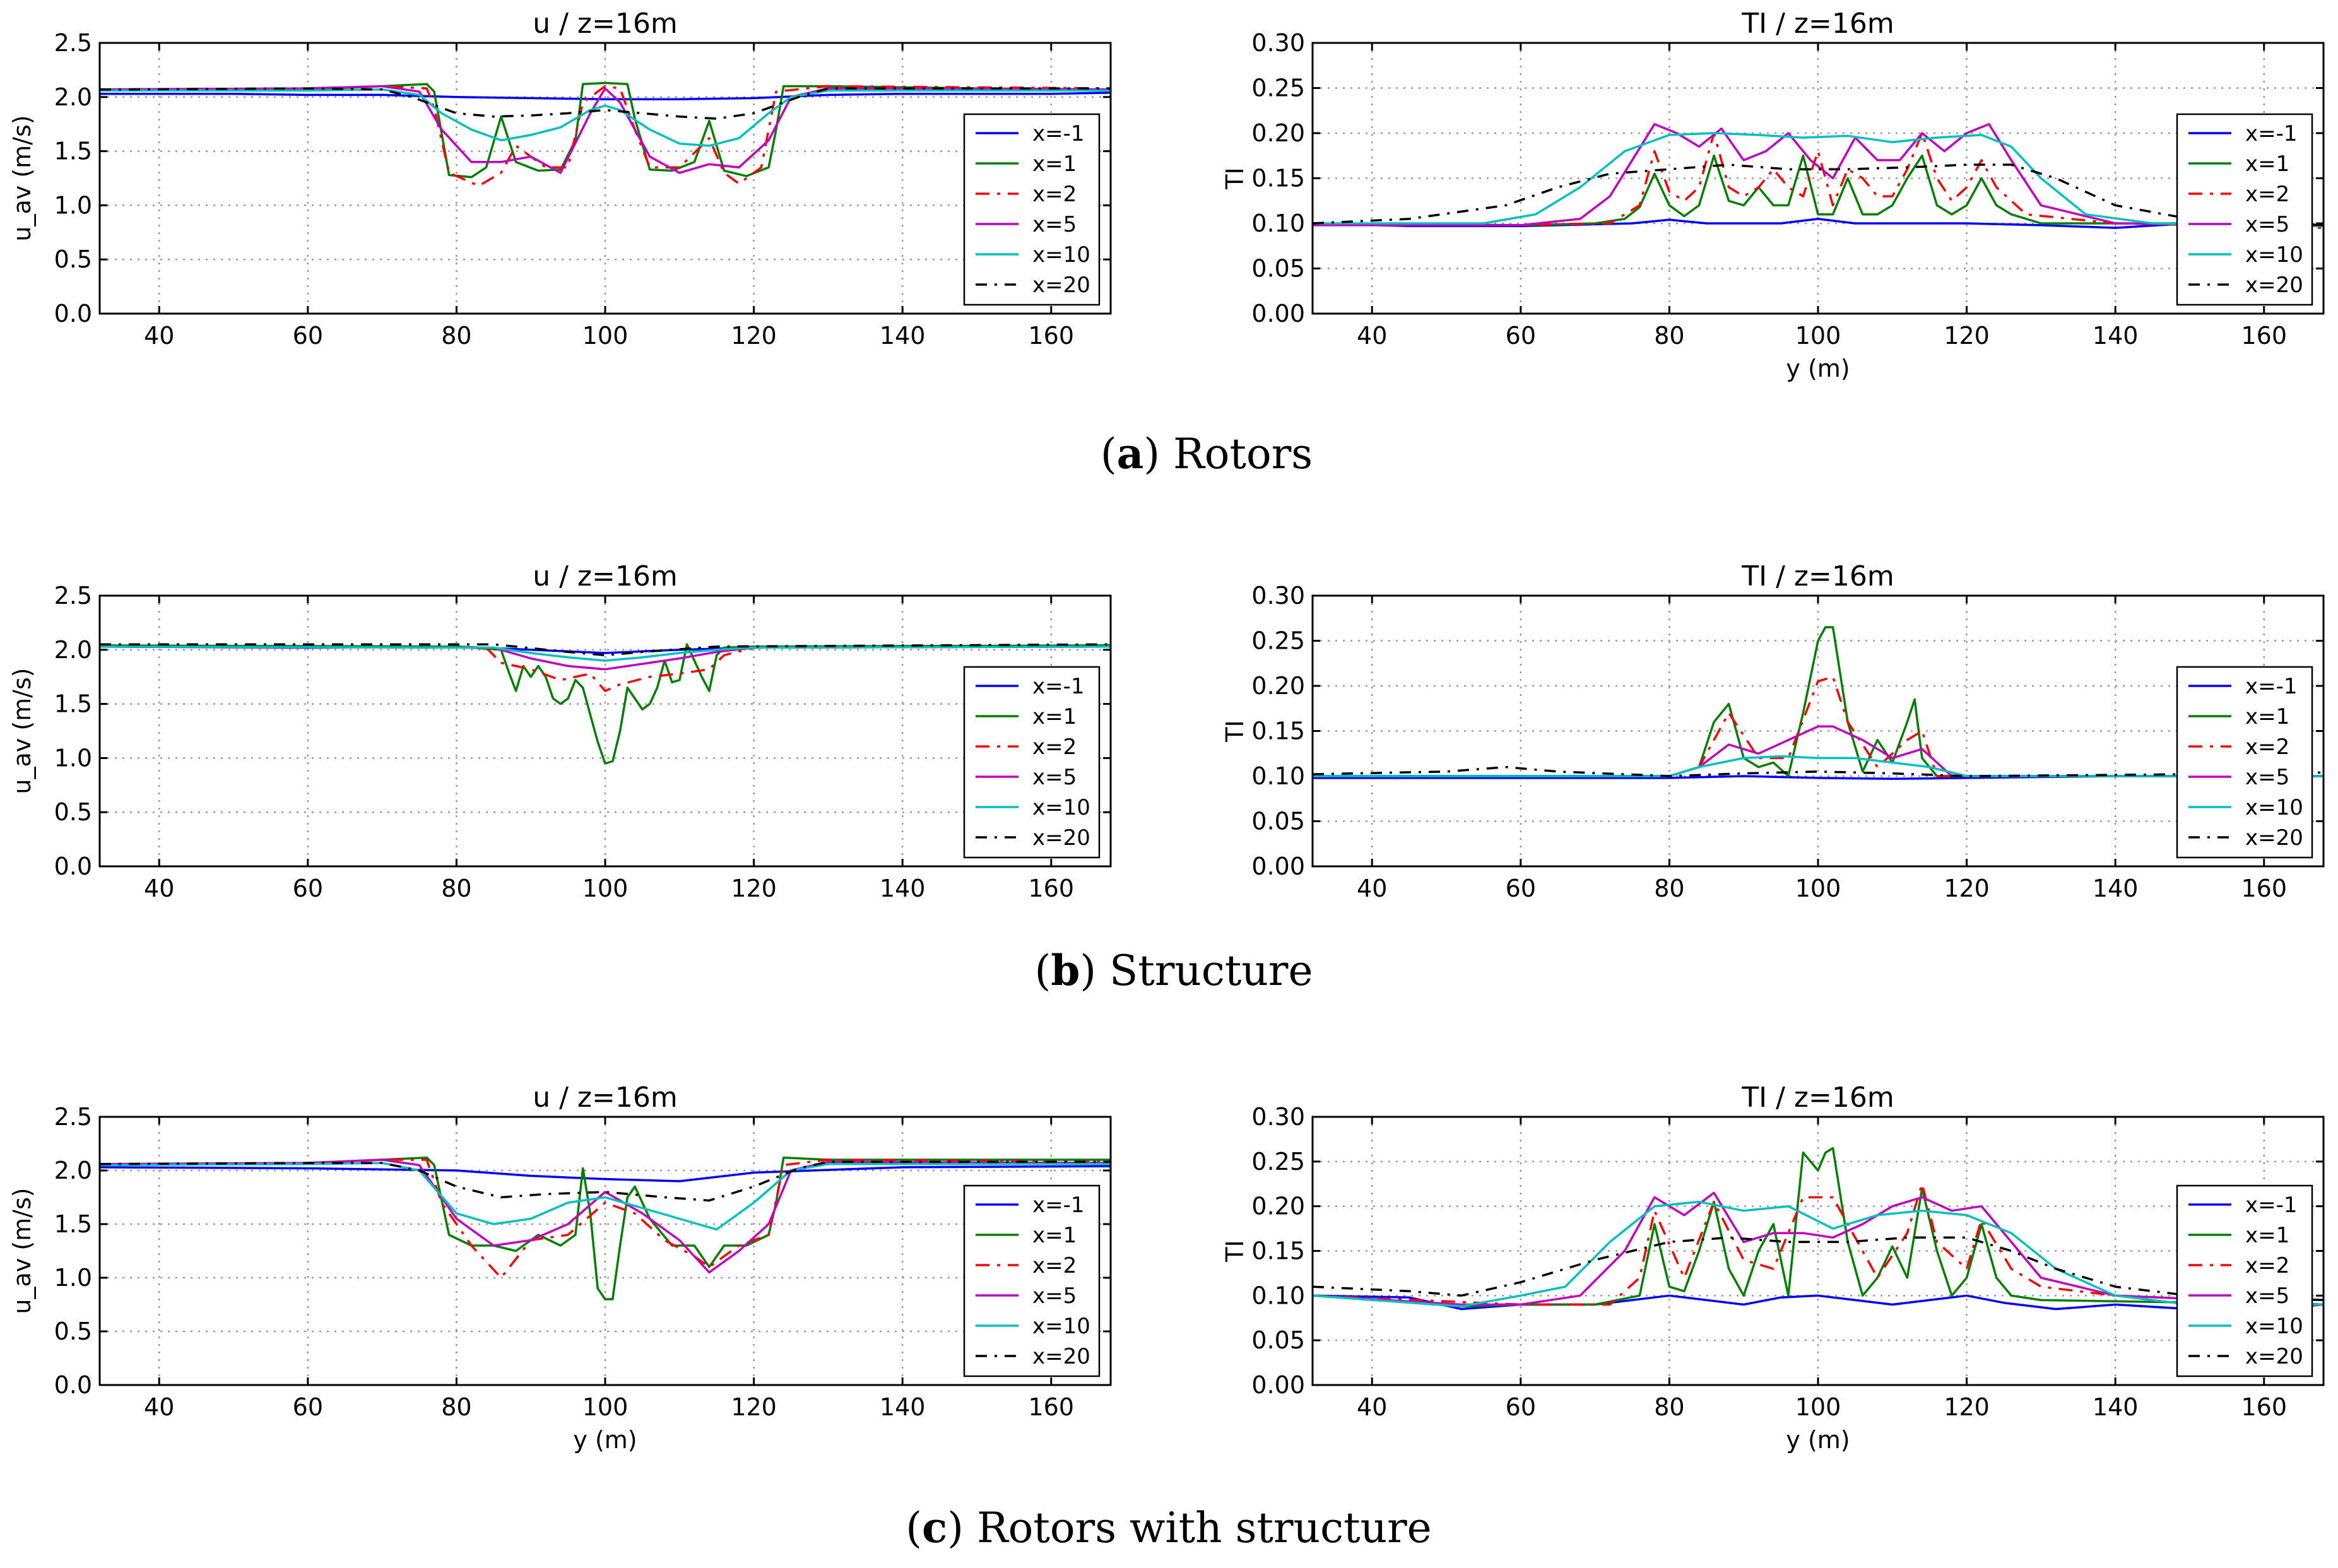 This screenshot has height=1568, width=2338. I want to click on caption-a: (a) Rotors, so click(1207, 454).